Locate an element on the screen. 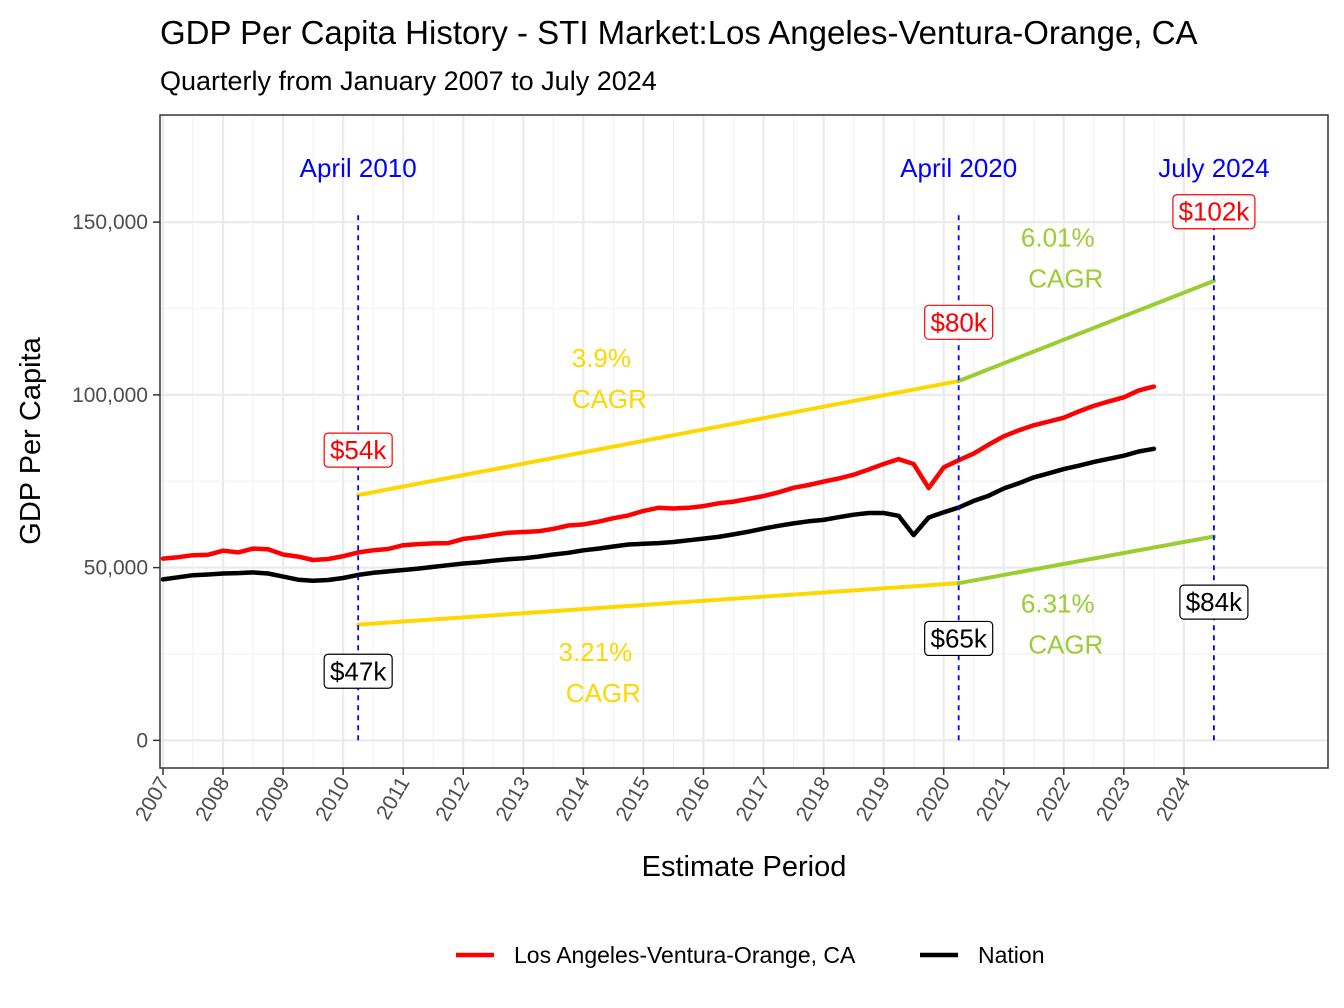 This screenshot has height=1008, width=1344. x-tick-label: 2023 is located at coordinates (1113, 799).